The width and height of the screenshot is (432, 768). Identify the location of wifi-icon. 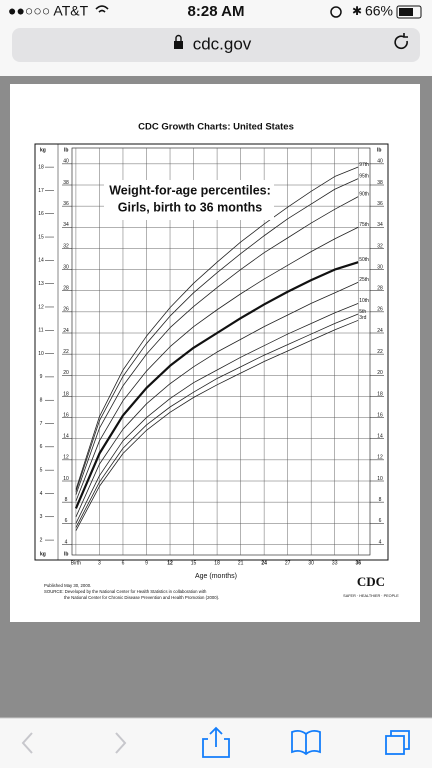
(102, 9).